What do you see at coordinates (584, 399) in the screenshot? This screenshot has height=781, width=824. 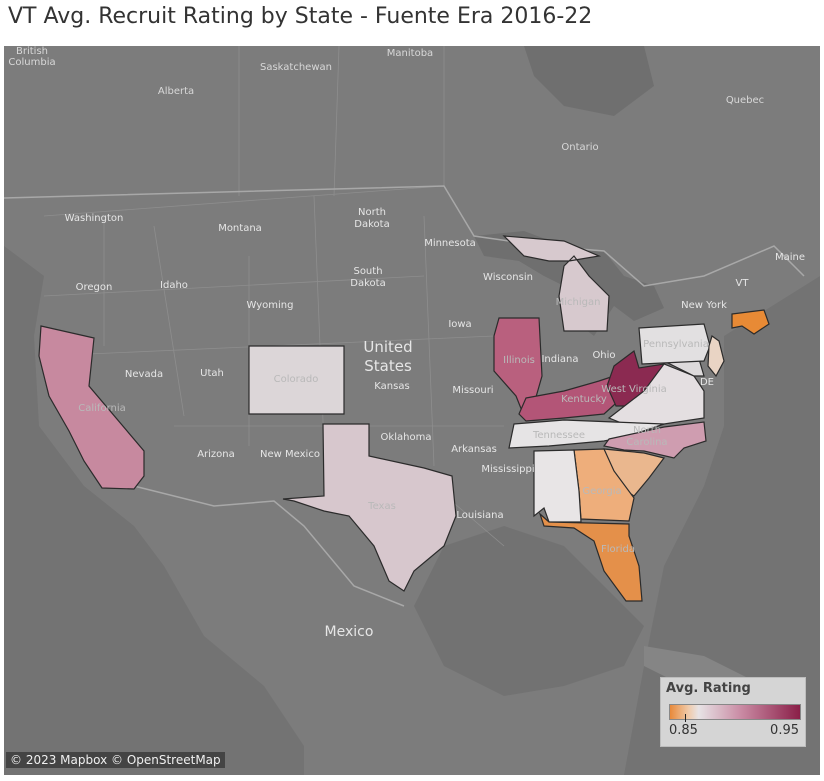 I see `label-kentucky: Kentucky` at bounding box center [584, 399].